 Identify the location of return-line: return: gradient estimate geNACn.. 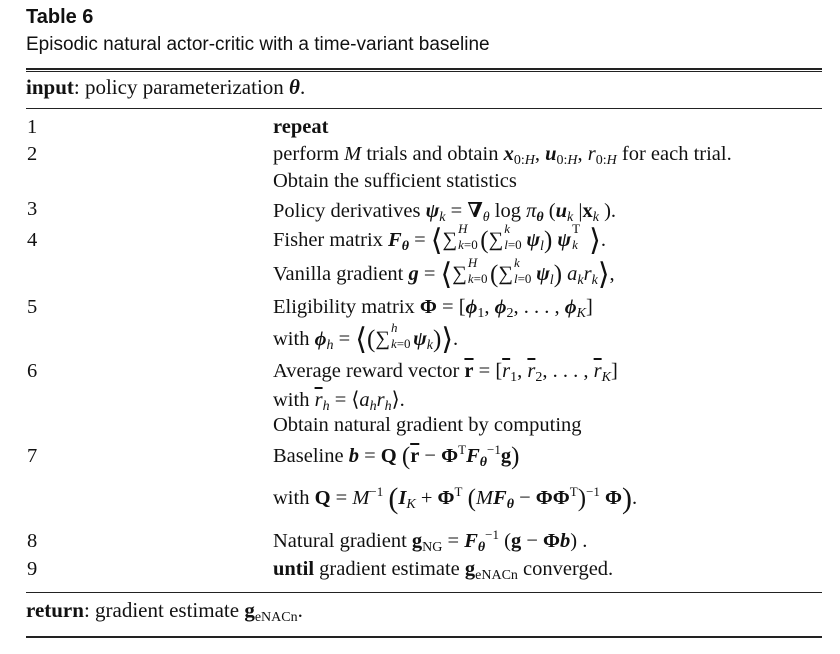
(164, 611).